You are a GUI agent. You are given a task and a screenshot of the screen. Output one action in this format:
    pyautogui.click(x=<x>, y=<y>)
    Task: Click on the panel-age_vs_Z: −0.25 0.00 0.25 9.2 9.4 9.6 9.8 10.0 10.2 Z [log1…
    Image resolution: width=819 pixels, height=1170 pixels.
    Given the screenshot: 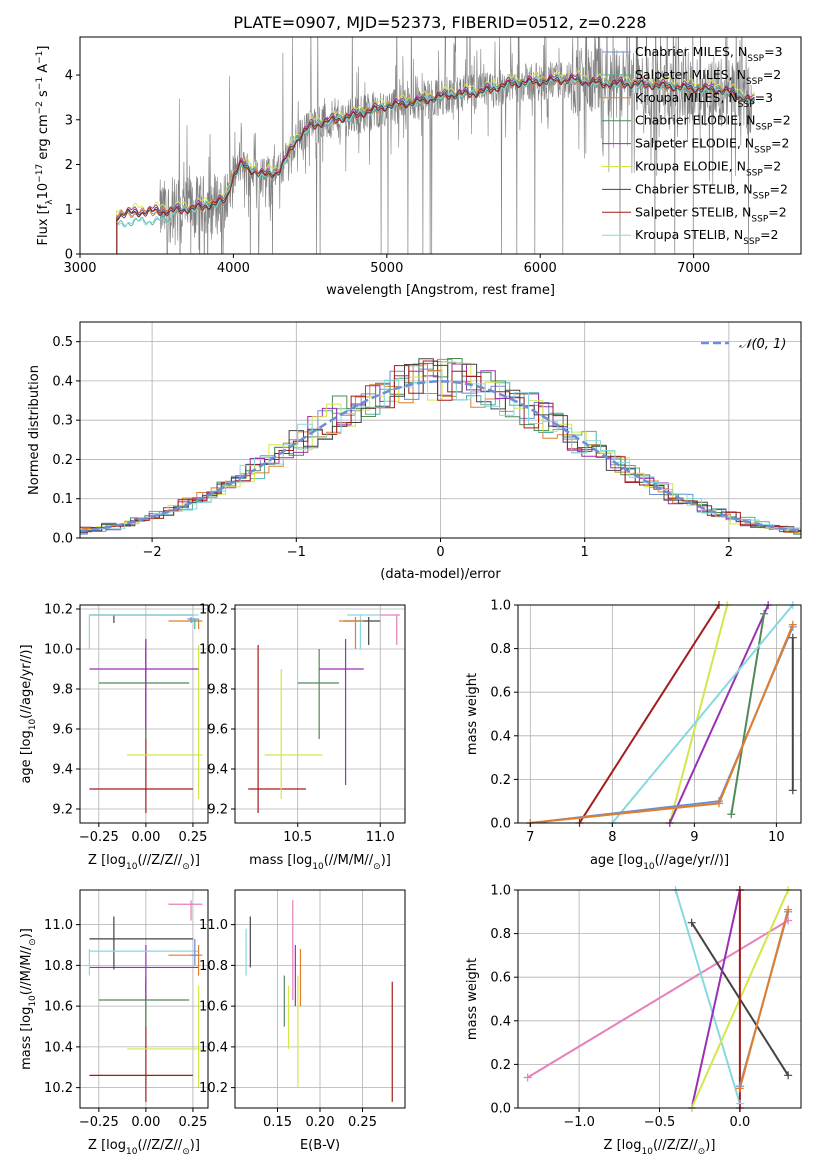 What is the action you would take?
    pyautogui.click(x=114, y=737)
    